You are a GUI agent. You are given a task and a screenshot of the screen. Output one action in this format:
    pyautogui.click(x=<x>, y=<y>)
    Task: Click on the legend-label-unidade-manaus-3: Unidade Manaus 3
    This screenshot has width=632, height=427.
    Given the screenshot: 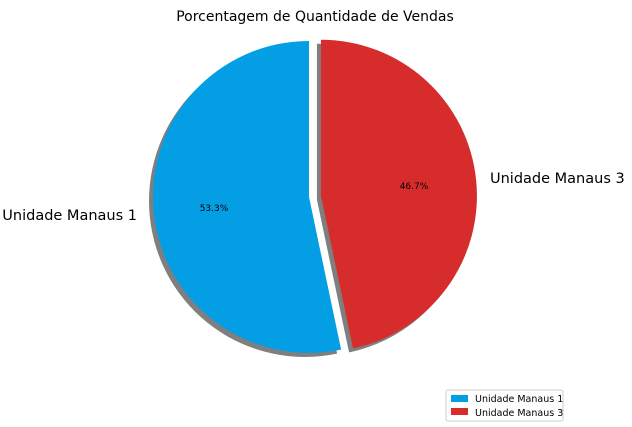 What is the action you would take?
    pyautogui.click(x=519, y=413)
    